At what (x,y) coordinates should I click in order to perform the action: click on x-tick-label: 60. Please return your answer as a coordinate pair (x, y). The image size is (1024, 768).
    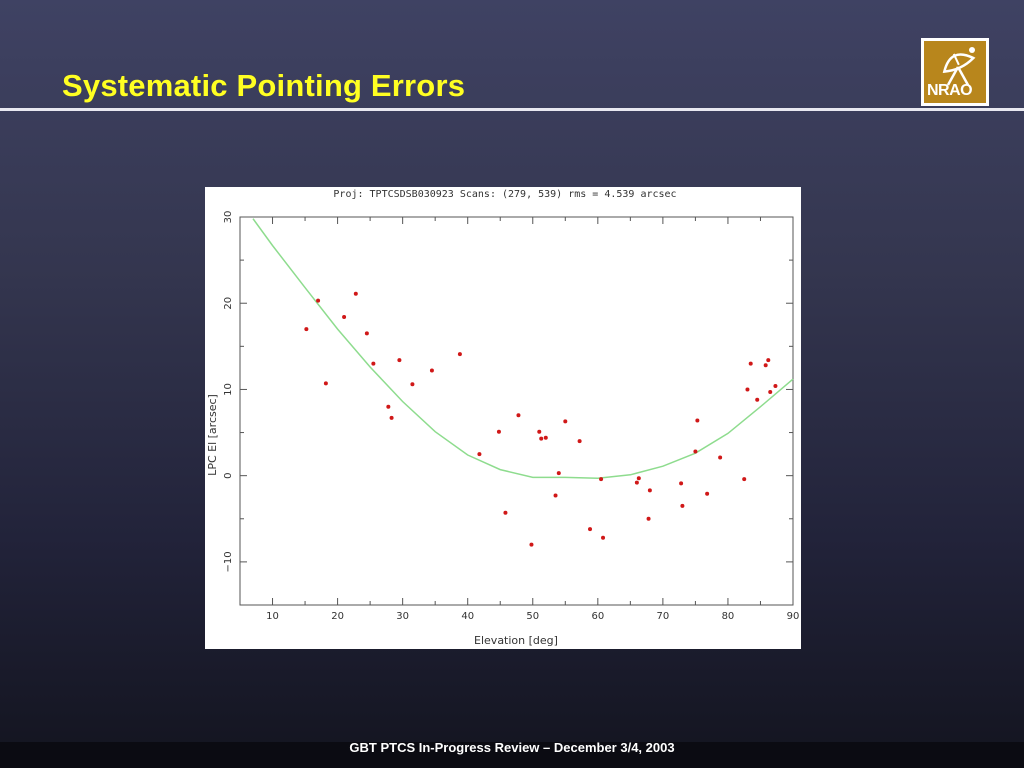
    Looking at the image, I should click on (597, 616).